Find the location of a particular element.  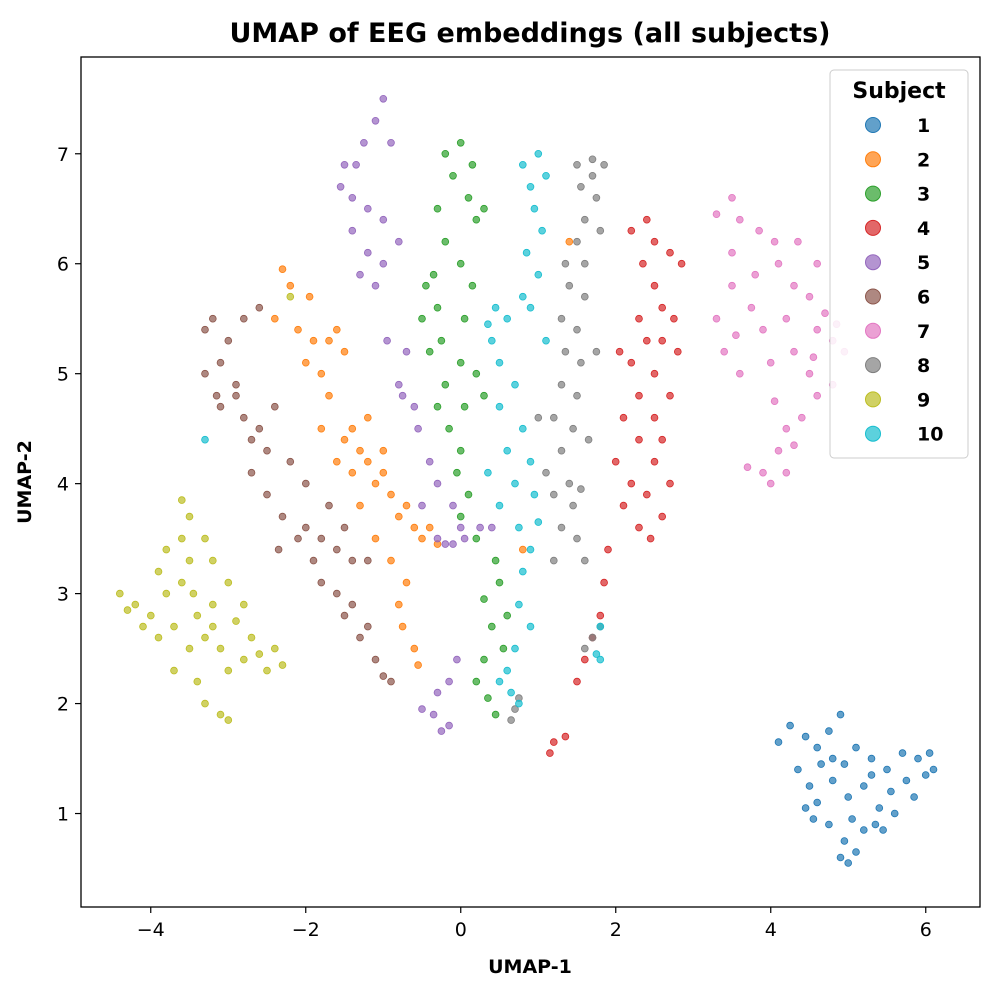

chart-title: UMAP of EEG embeddings (all subjects) is located at coordinates (529, 33).